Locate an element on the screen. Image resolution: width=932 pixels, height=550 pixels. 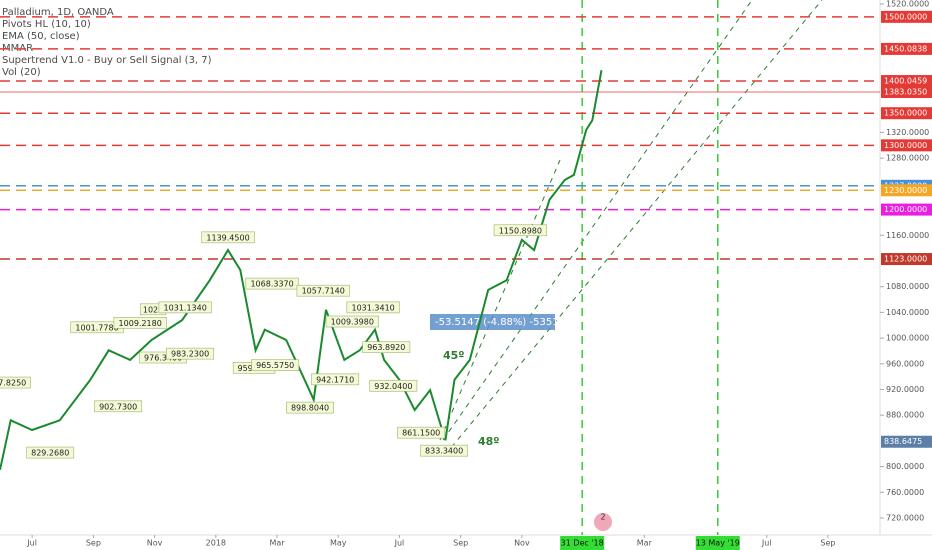
pivot-label: 963.8920 is located at coordinates (386, 347).